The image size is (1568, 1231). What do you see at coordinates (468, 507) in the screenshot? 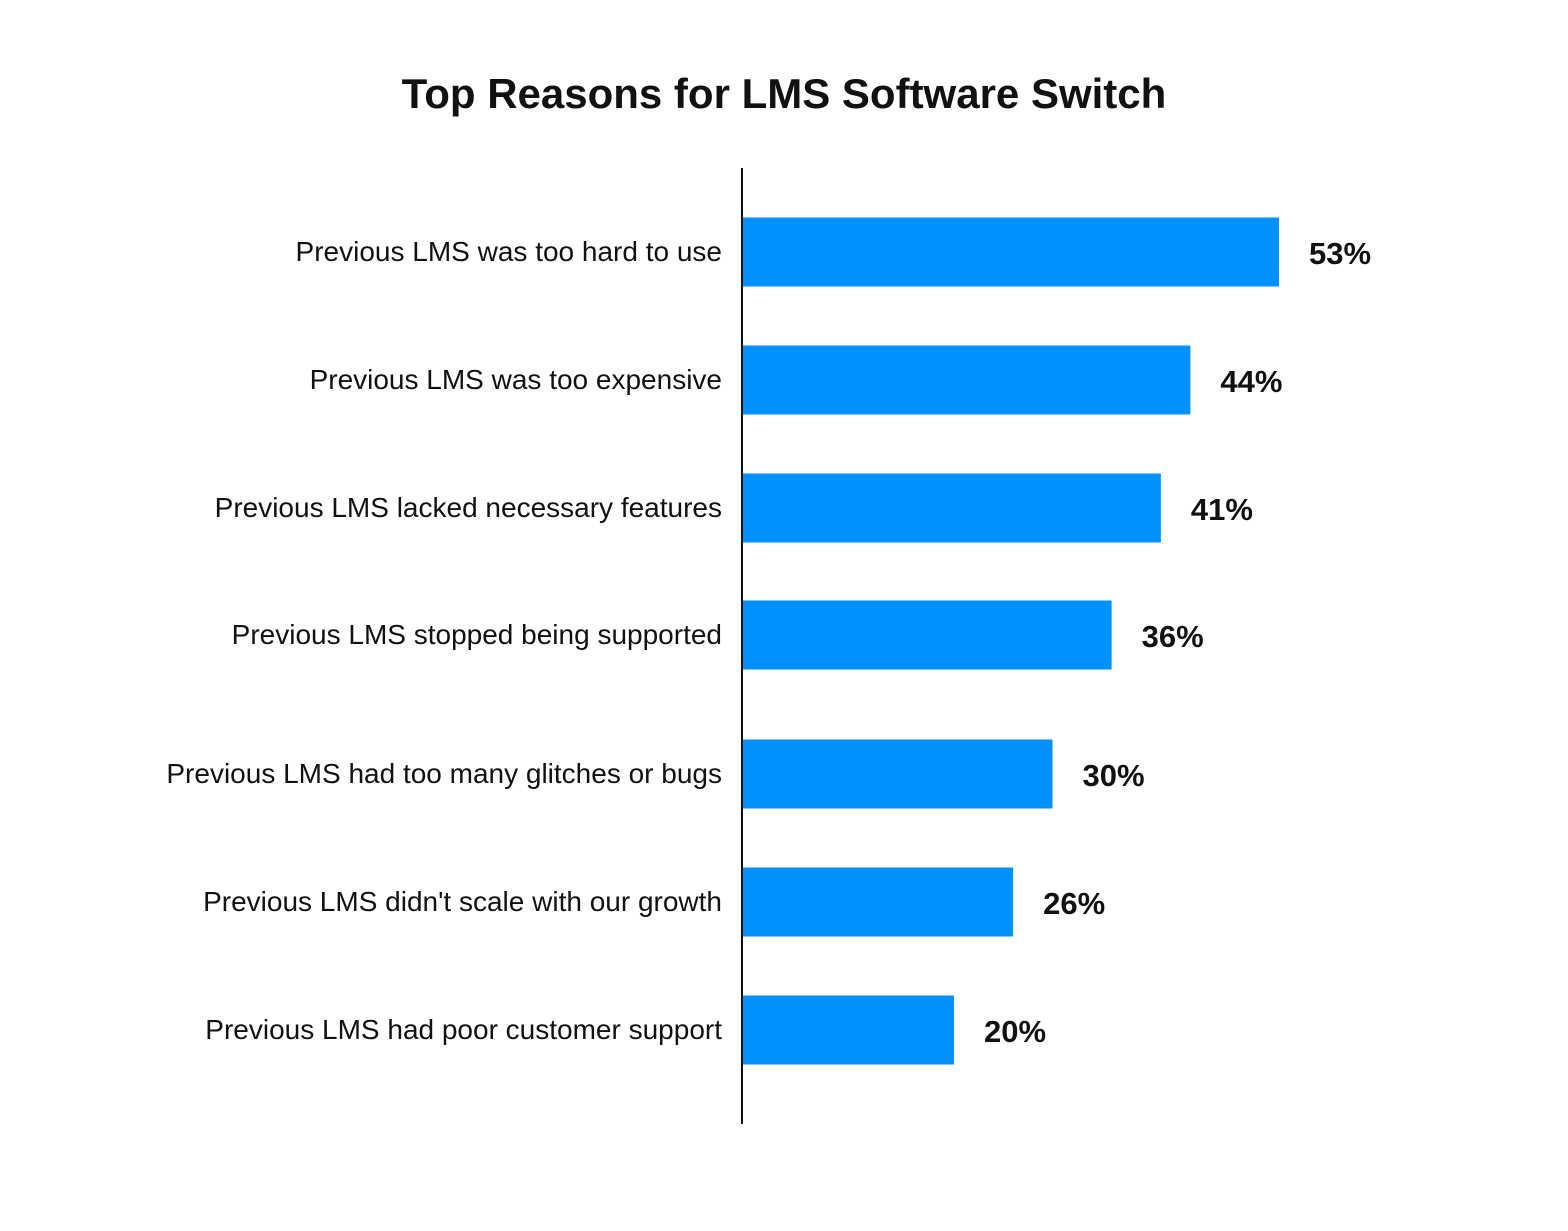
I see `category-label: Previous LMS lacked necessary features` at bounding box center [468, 507].